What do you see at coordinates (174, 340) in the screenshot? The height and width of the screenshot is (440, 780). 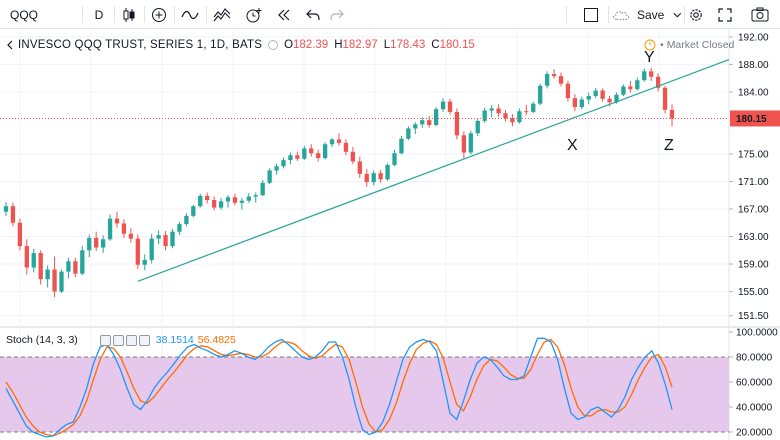 I see `stoch-k-value: 38.1514` at bounding box center [174, 340].